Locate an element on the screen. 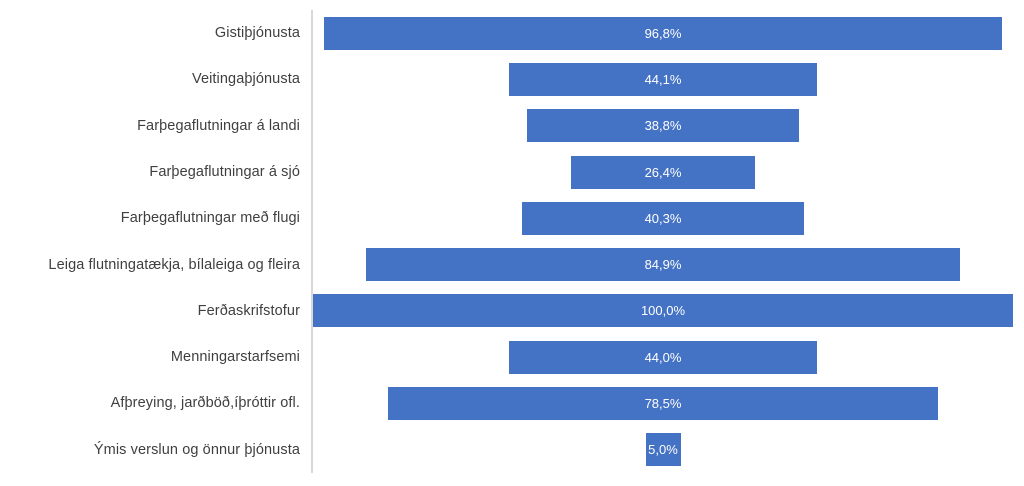  bar-value-label: 78,5% is located at coordinates (663, 404).